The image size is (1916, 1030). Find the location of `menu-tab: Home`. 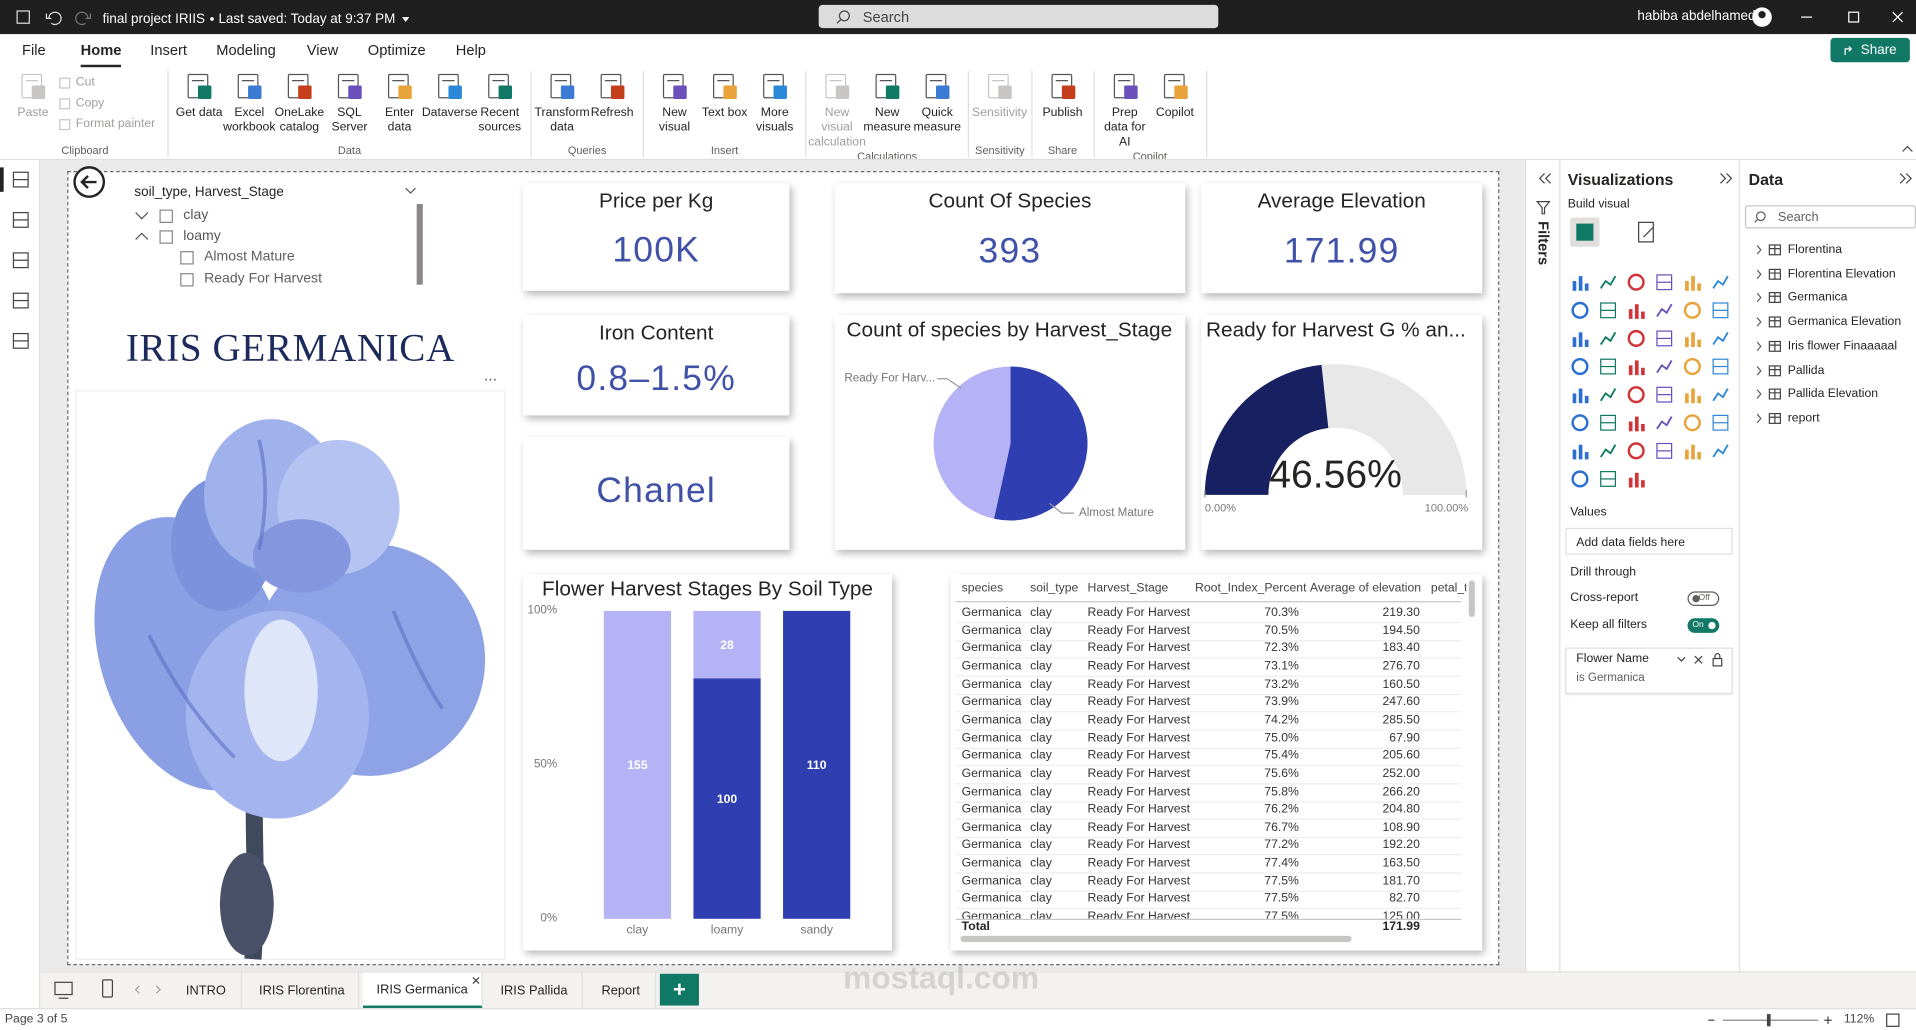

menu-tab: Home is located at coordinates (101, 55).